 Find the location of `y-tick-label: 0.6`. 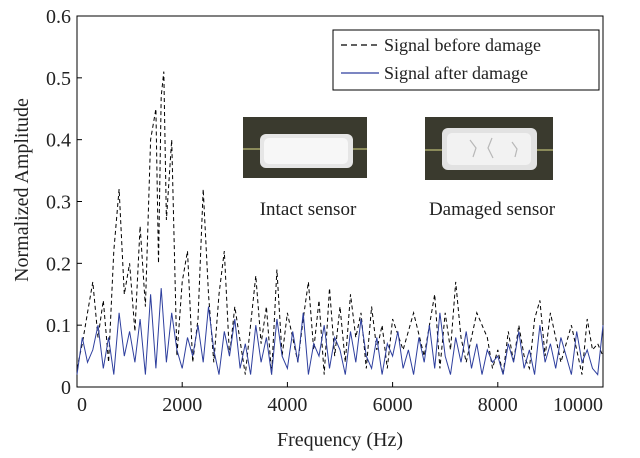

y-tick-label: 0.6 is located at coordinates (58, 17).